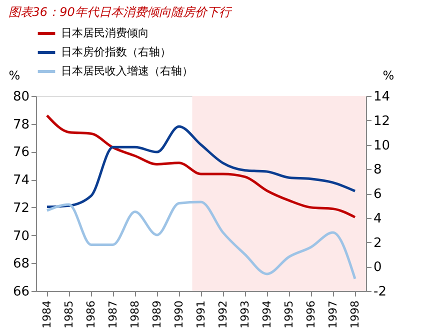 This screenshot has height=335, width=446. Describe the element at coordinates (47, 314) in the screenshot. I see `x-tick-label: 1984` at that location.